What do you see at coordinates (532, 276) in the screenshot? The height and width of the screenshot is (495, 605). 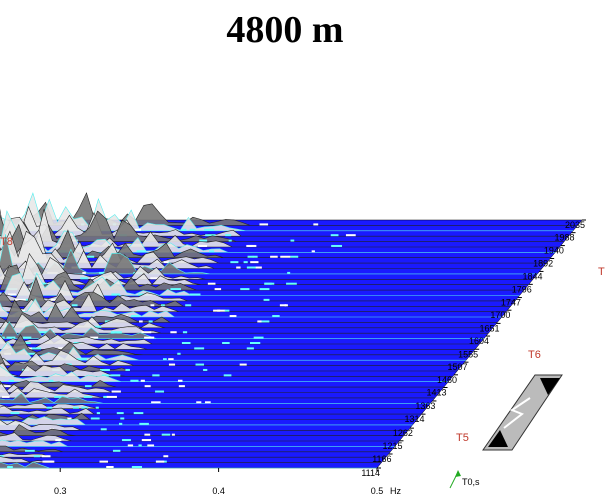 I see `y-tick-label: 1844` at bounding box center [532, 276].